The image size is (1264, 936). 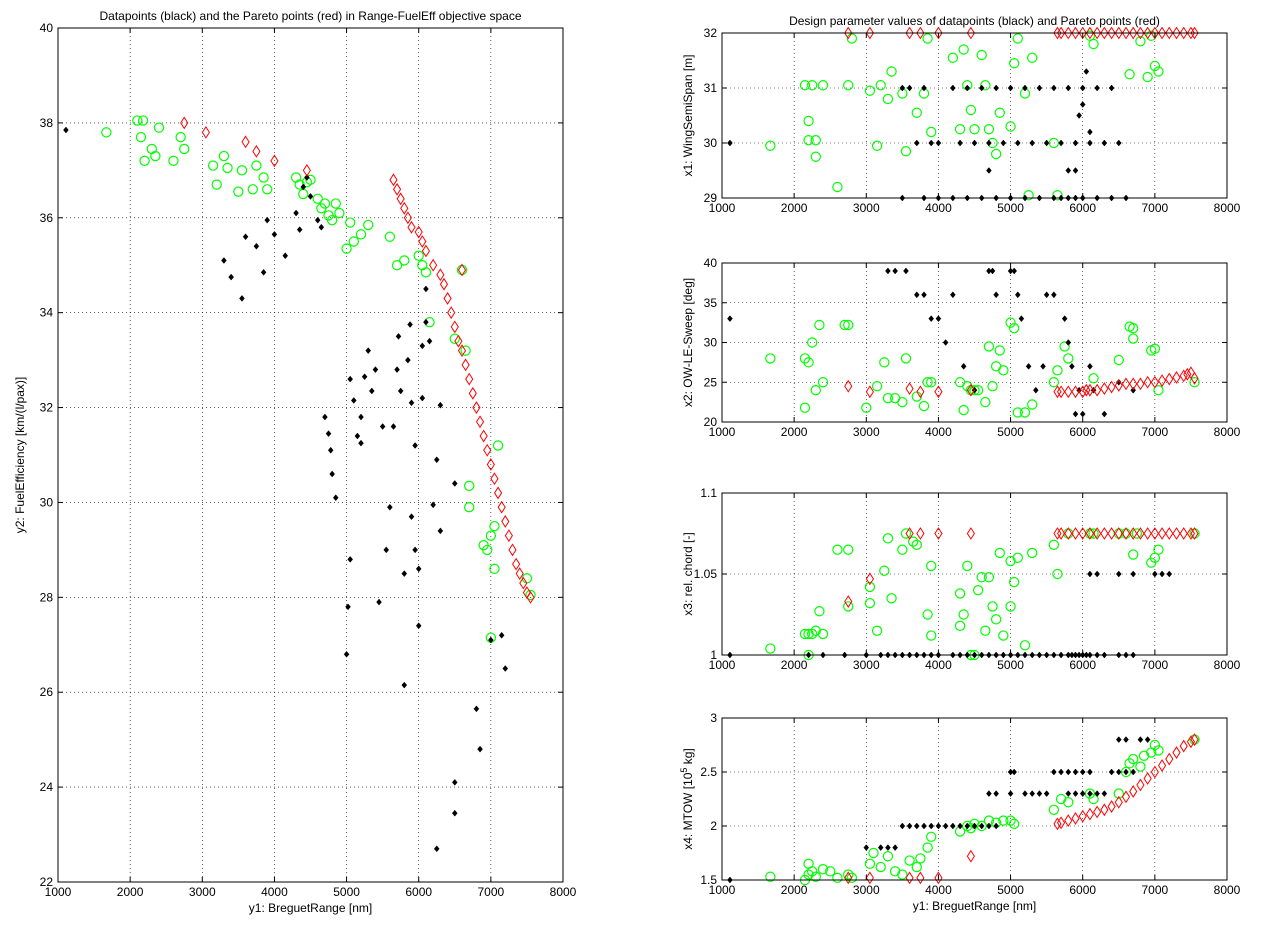 I want to click on y-tick-label: 1.05, so click(x=706, y=574).